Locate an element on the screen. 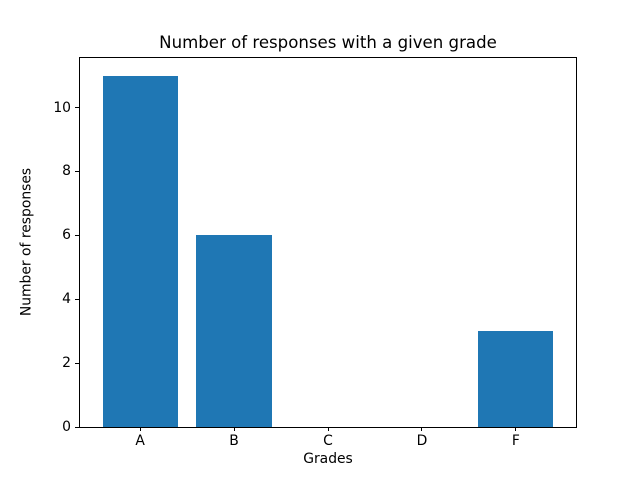  y-tick-label: 8 is located at coordinates (66, 171).